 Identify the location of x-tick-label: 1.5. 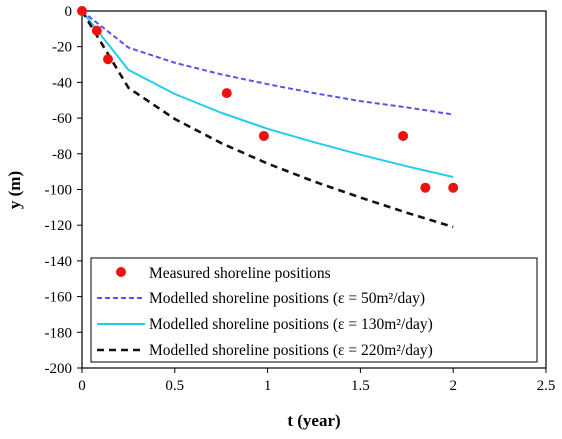
(360, 386).